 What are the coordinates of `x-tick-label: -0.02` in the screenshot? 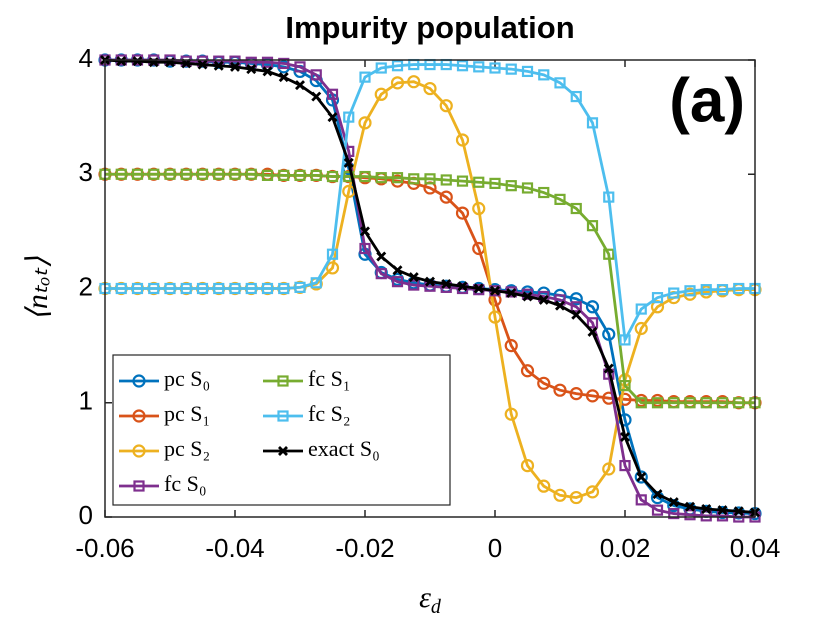 It's located at (364, 548).